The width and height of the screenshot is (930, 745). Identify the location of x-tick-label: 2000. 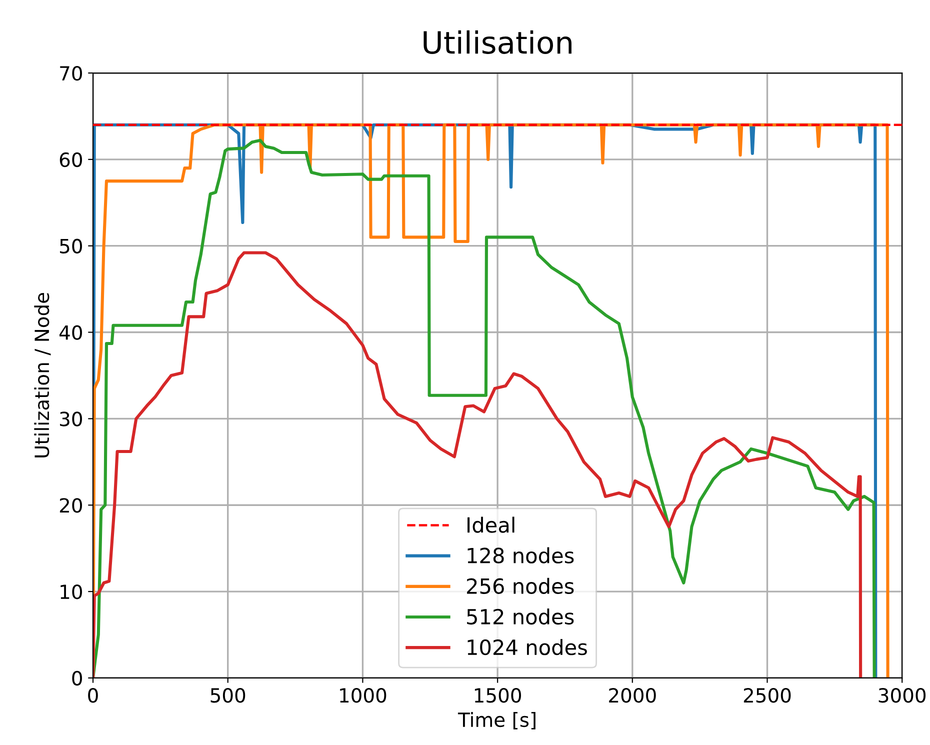
(632, 695).